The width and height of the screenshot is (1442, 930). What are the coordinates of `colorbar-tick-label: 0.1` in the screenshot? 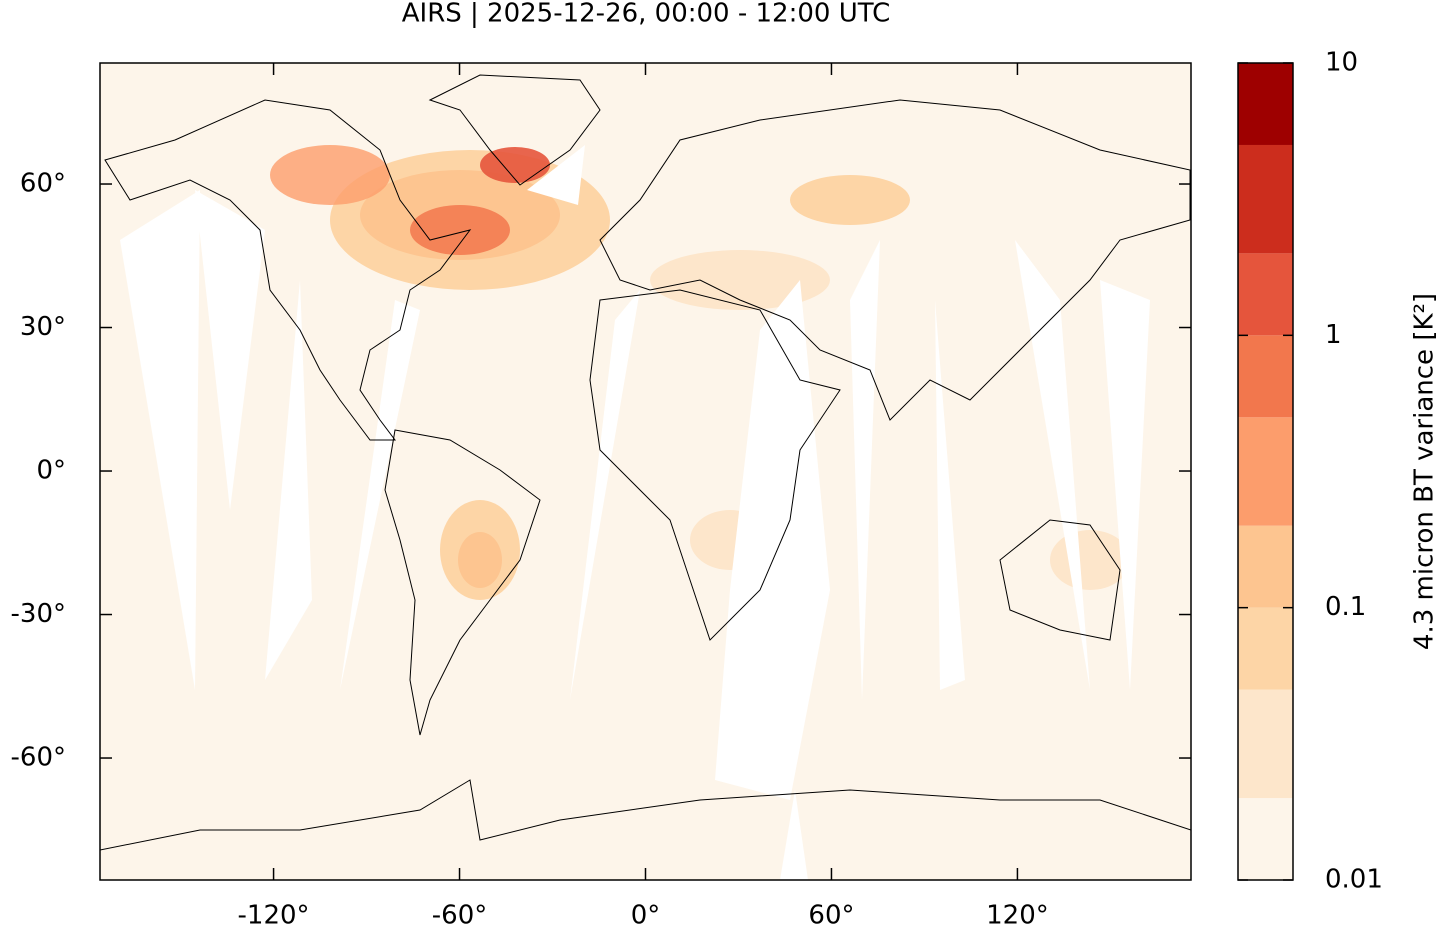 It's located at (1345, 607).